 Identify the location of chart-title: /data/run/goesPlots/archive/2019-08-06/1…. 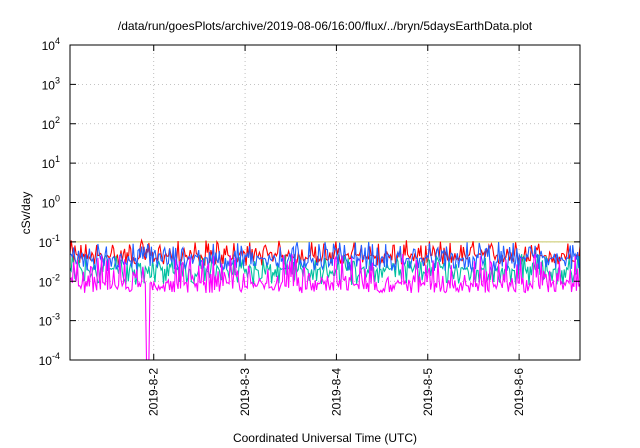
(325, 26).